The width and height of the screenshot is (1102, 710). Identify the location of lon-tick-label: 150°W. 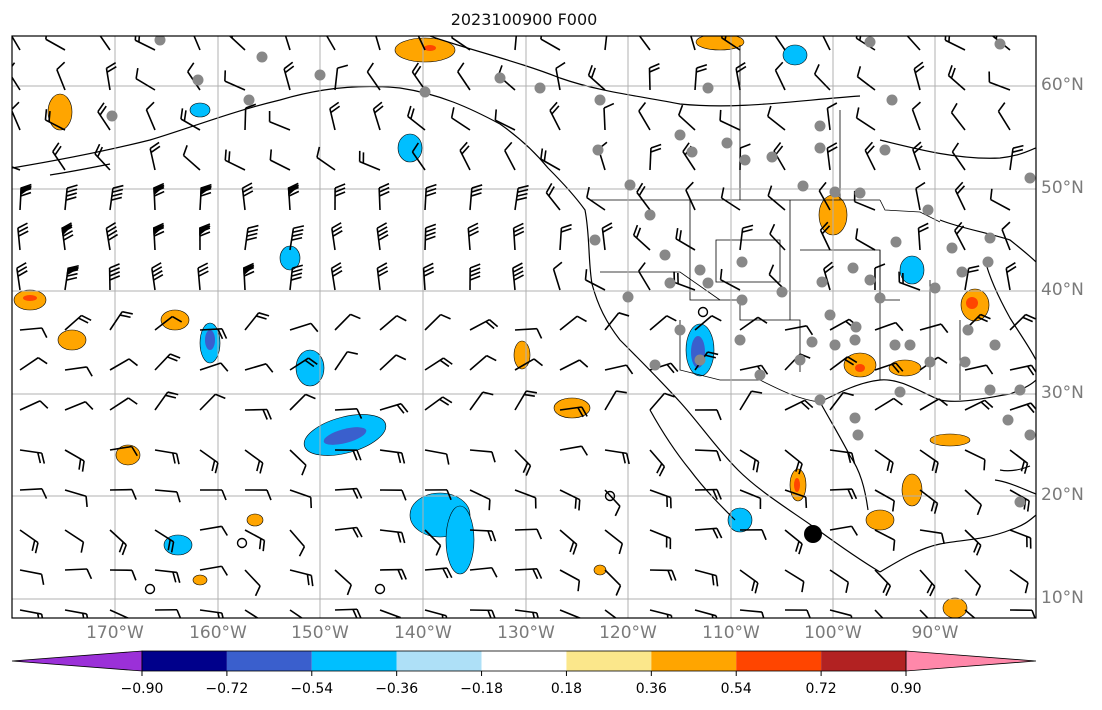
(320, 633).